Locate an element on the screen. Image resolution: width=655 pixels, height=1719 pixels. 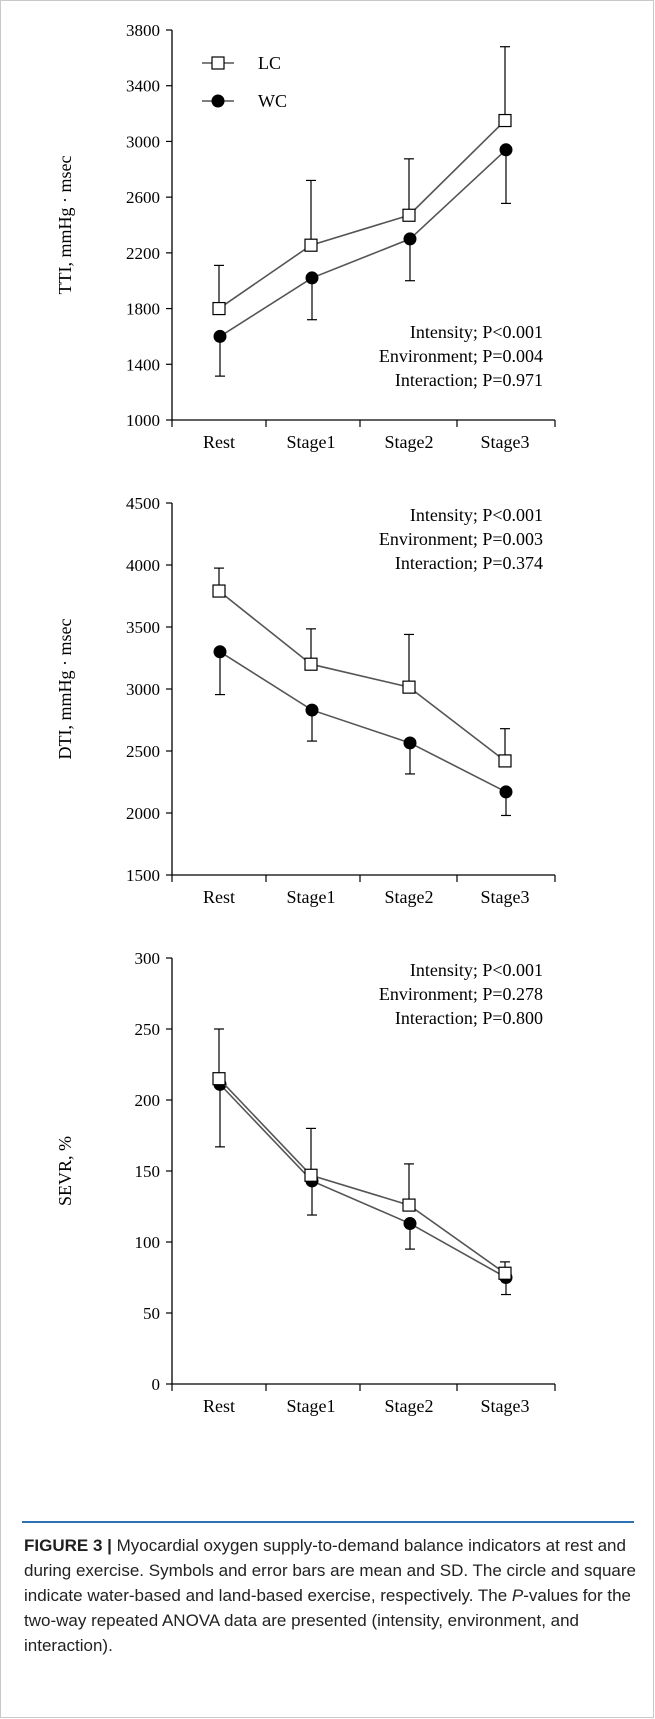
y-axis-label: DTI, mmHg · msec is located at coordinates (65, 689).